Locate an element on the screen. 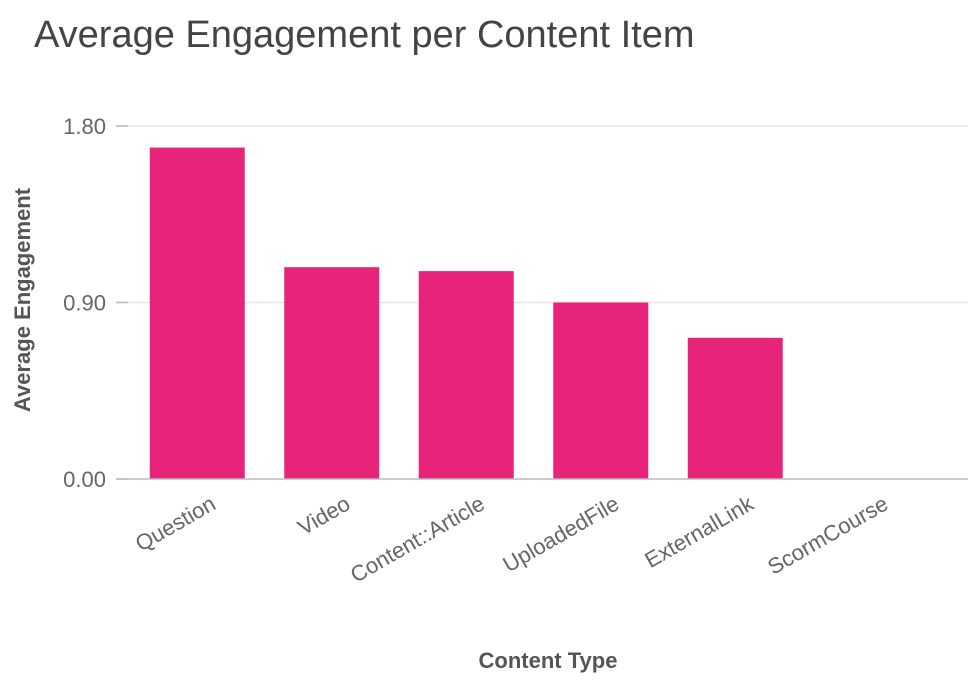 The height and width of the screenshot is (686, 978). x-tick-label: Content::Article is located at coordinates (417, 539).